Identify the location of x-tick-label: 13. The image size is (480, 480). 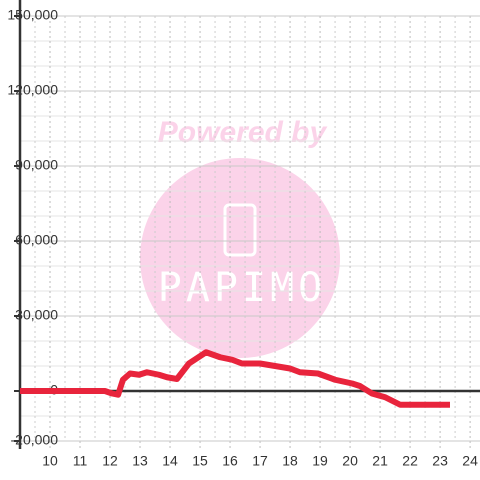
(140, 461).